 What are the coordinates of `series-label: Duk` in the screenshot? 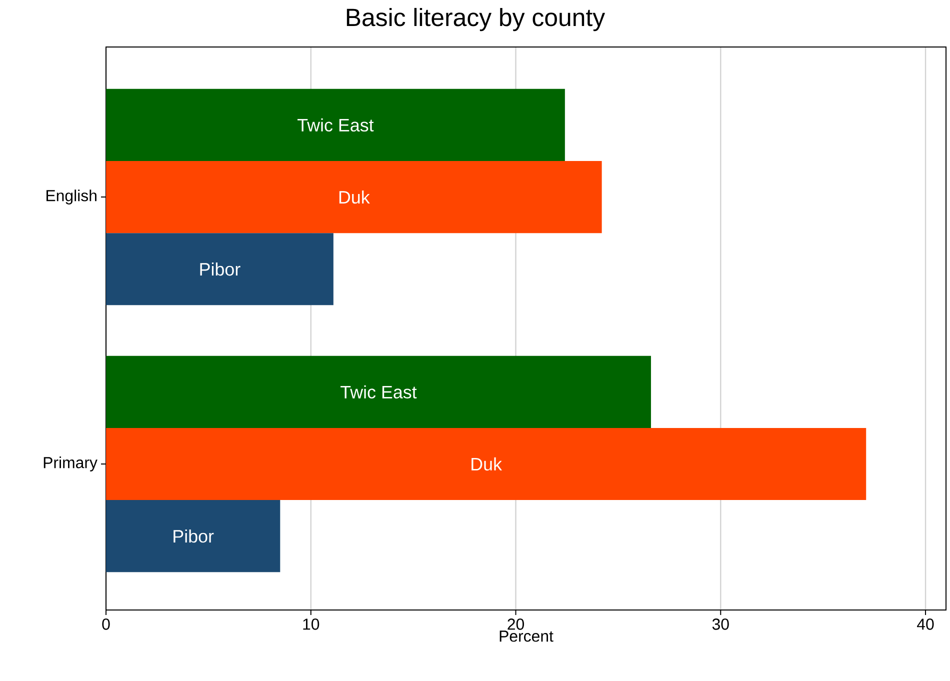 It's located at (487, 464).